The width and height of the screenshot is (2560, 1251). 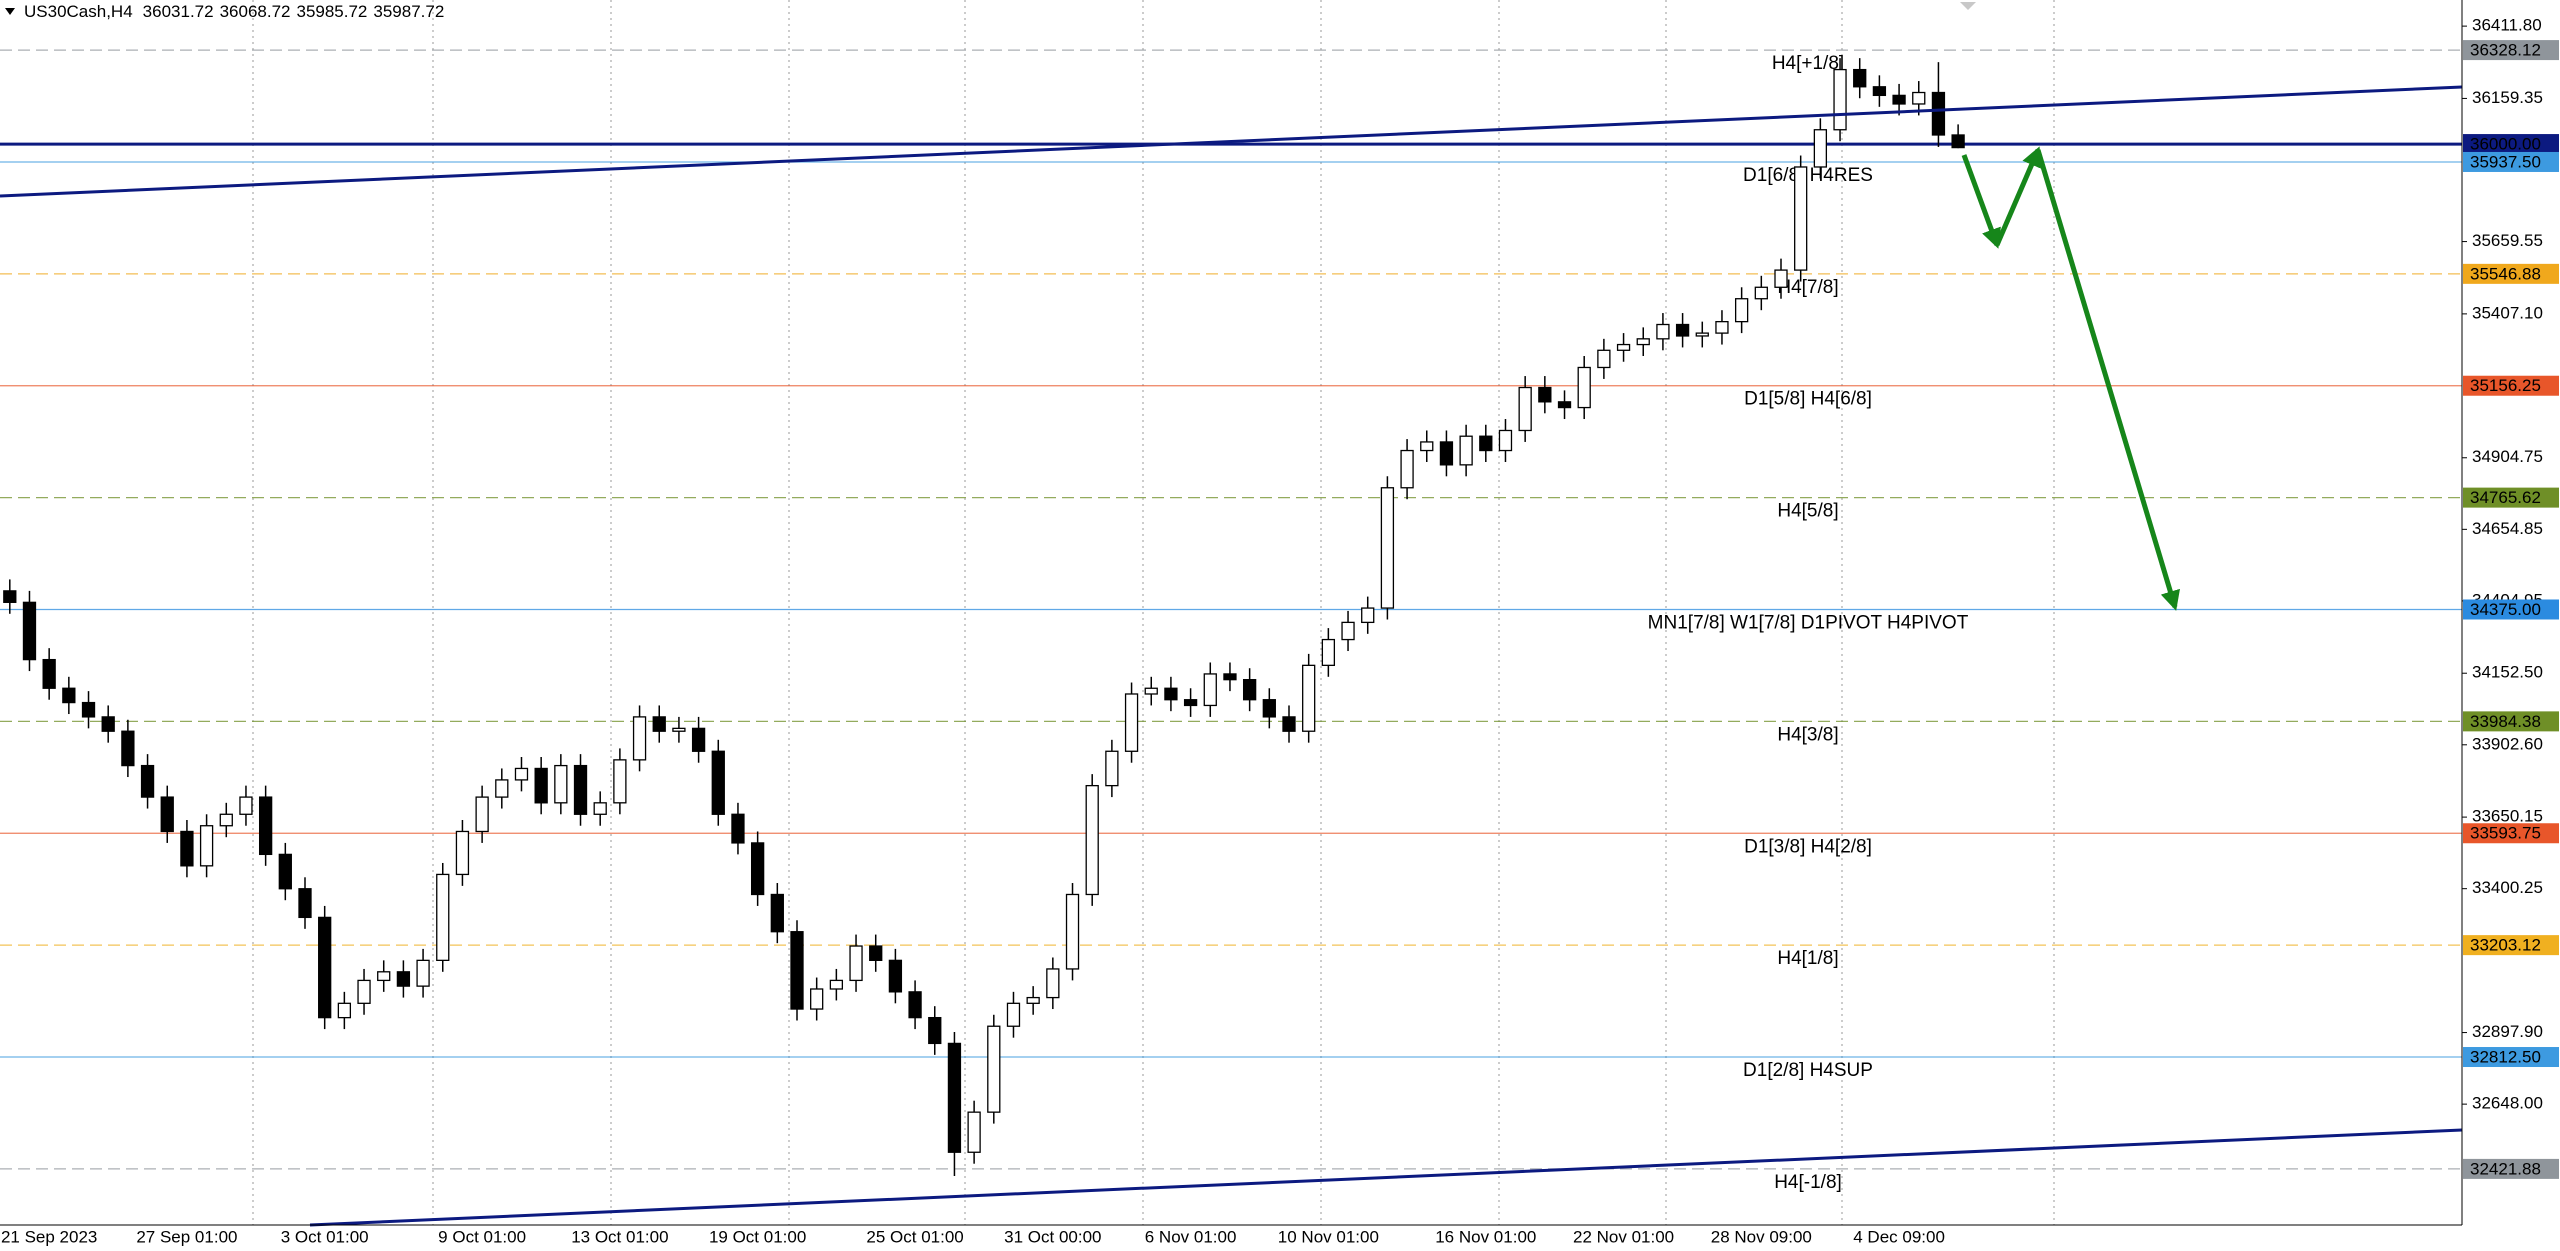 What do you see at coordinates (2505, 1168) in the screenshot?
I see `level-price-label: 32421.88` at bounding box center [2505, 1168].